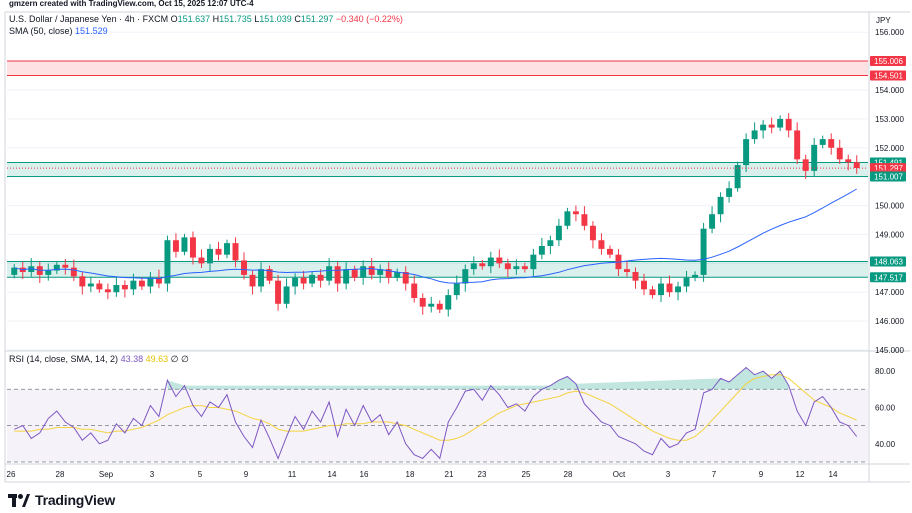 This screenshot has width=912, height=513. I want to click on price-tick-label: 156.000, so click(889, 32).